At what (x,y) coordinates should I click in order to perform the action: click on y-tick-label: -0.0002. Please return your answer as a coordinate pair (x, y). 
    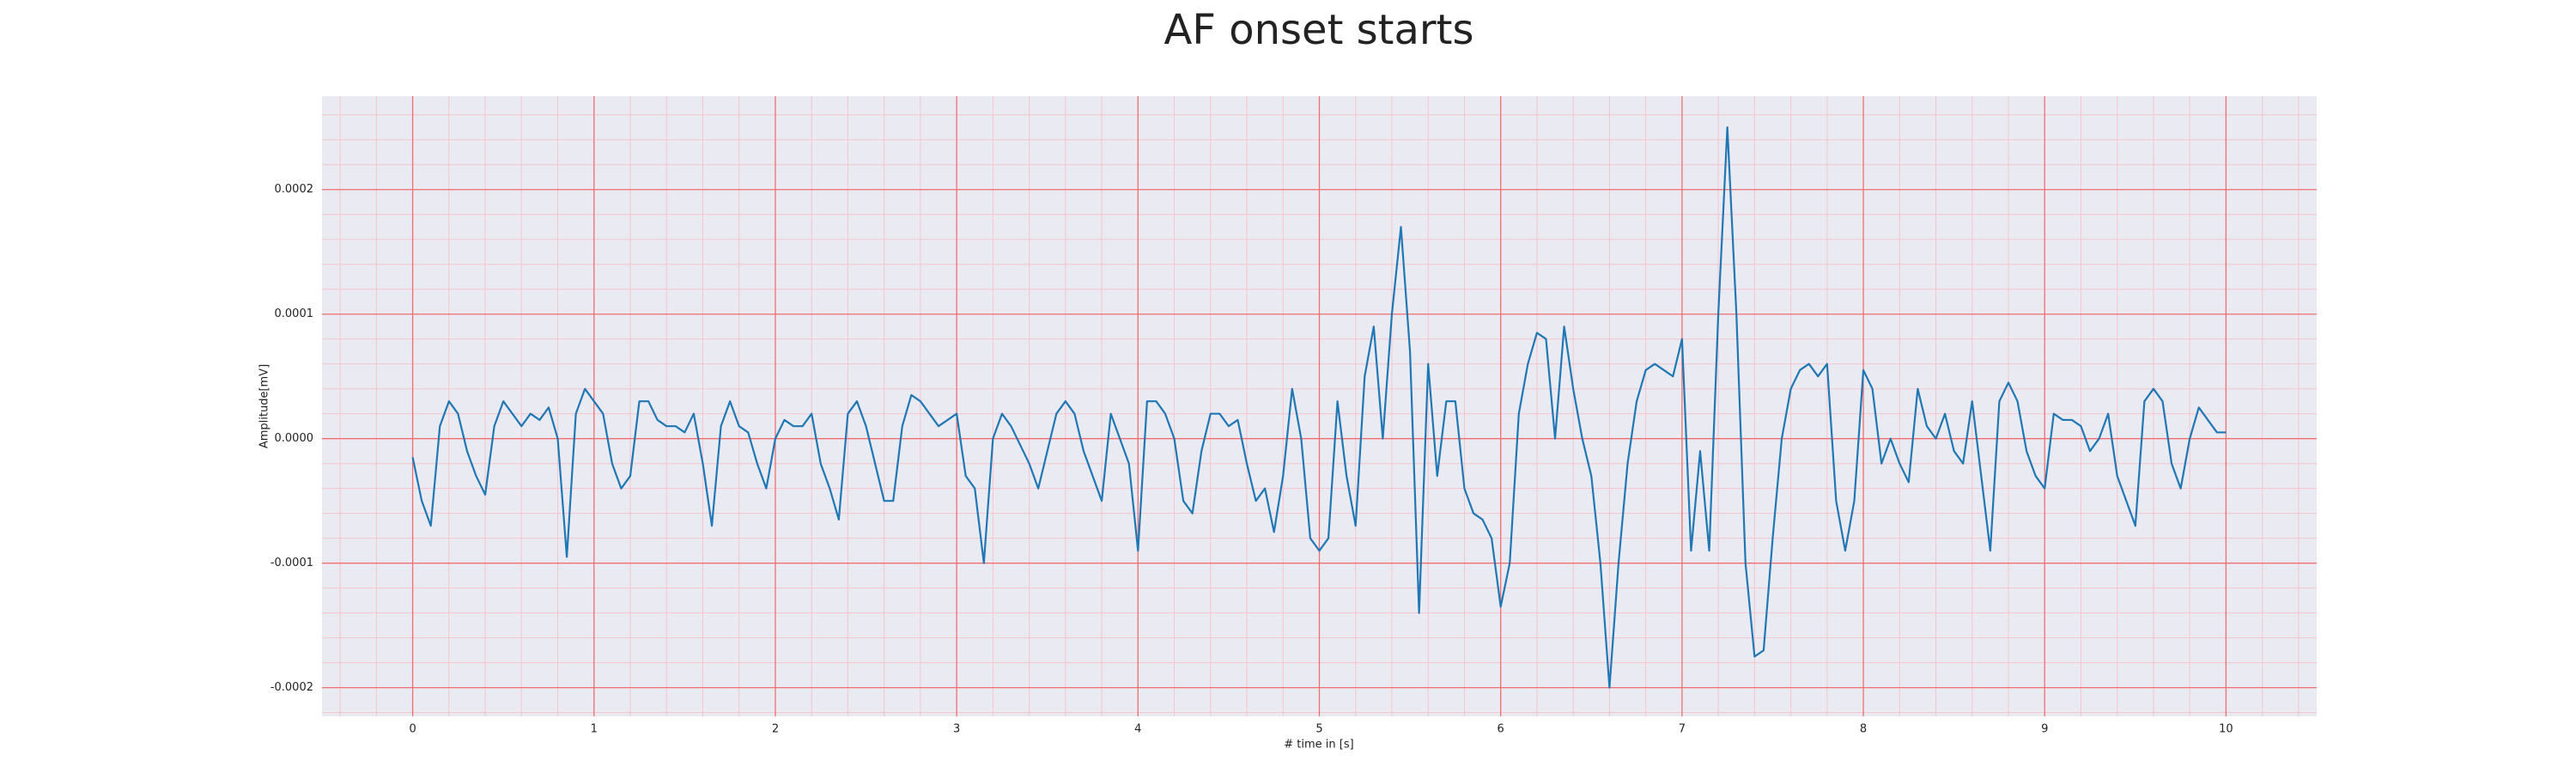
    Looking at the image, I should click on (291, 687).